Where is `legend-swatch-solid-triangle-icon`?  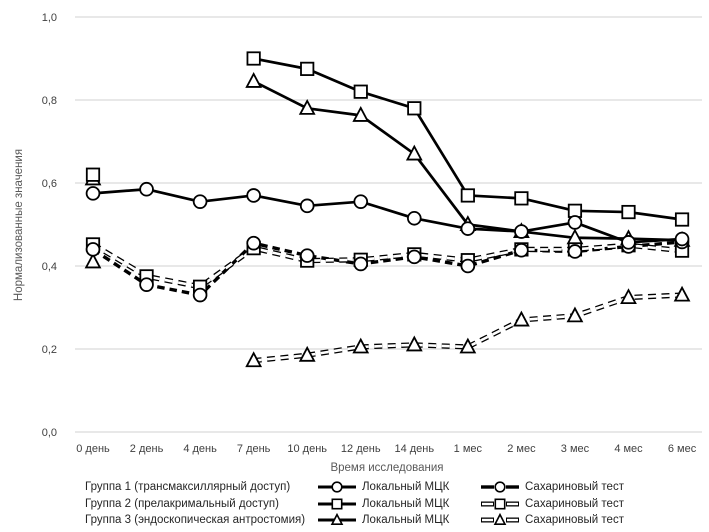
legend-swatch-solid-triangle-icon is located at coordinates (337, 519).